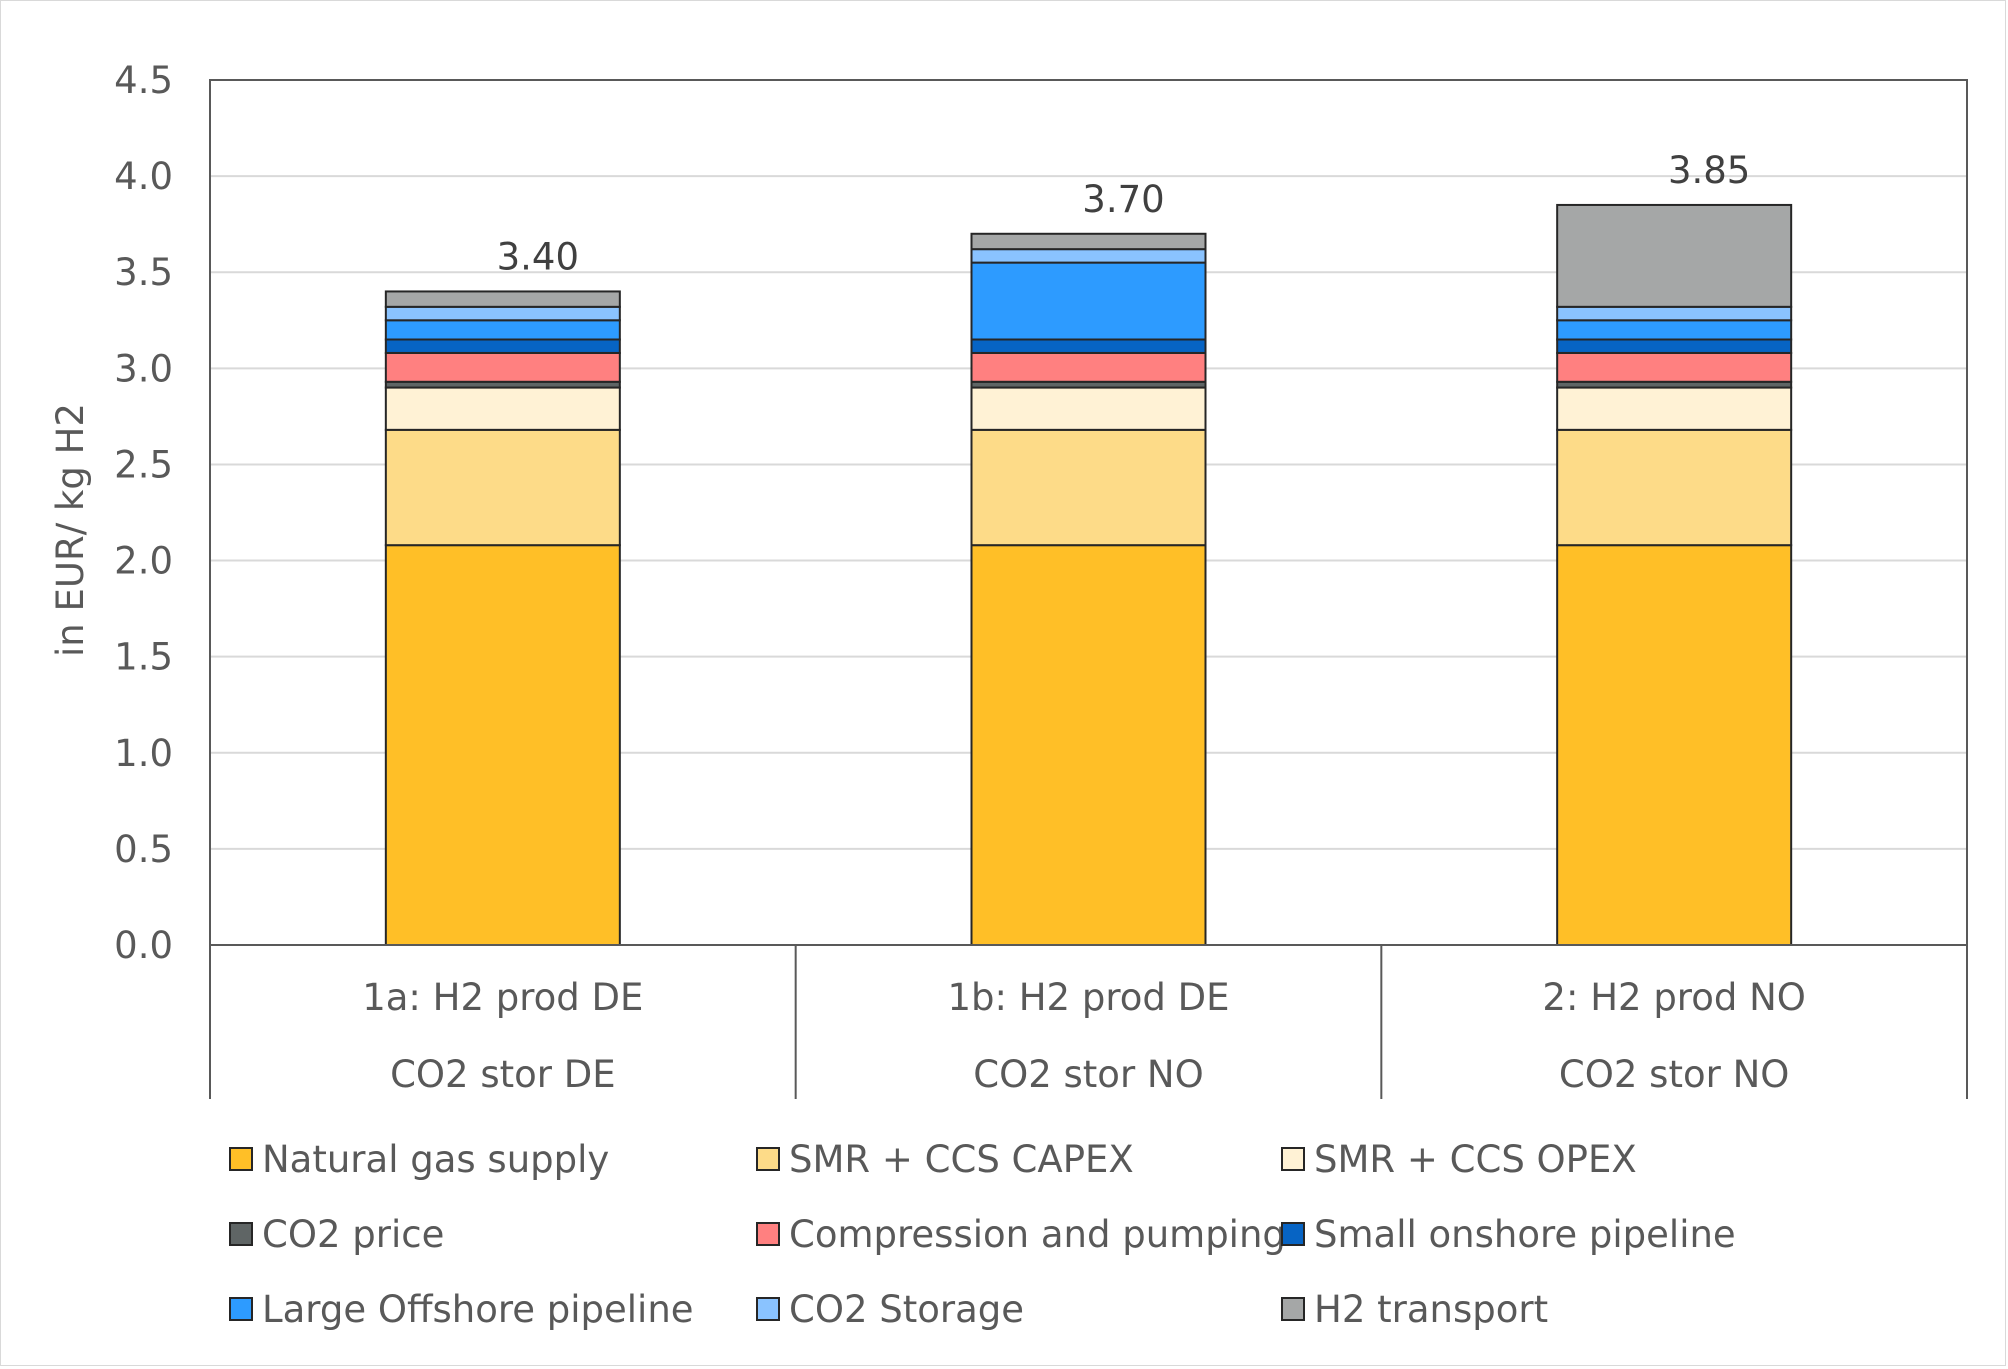 The image size is (2008, 1369). Describe the element at coordinates (1709, 170) in the screenshot. I see `total-label: 3.85` at that location.